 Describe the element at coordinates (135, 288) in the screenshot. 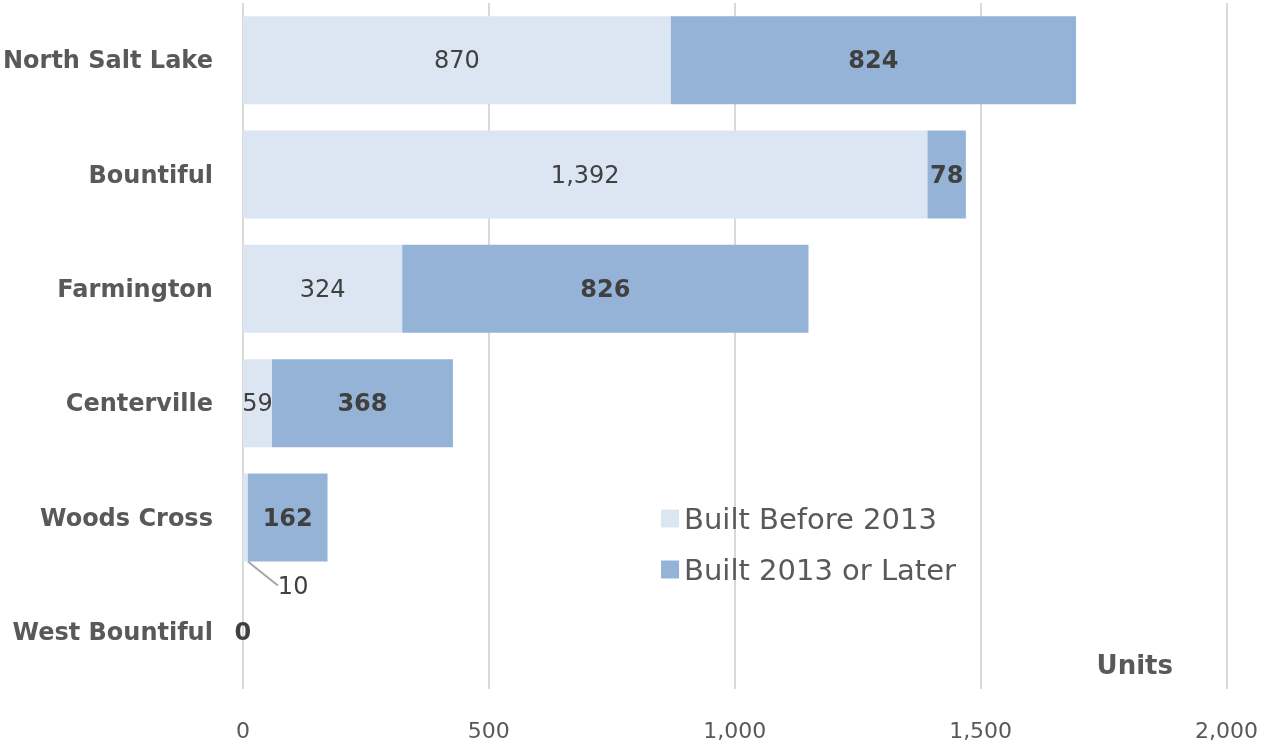

I see `y-tick-label: Farmington` at that location.